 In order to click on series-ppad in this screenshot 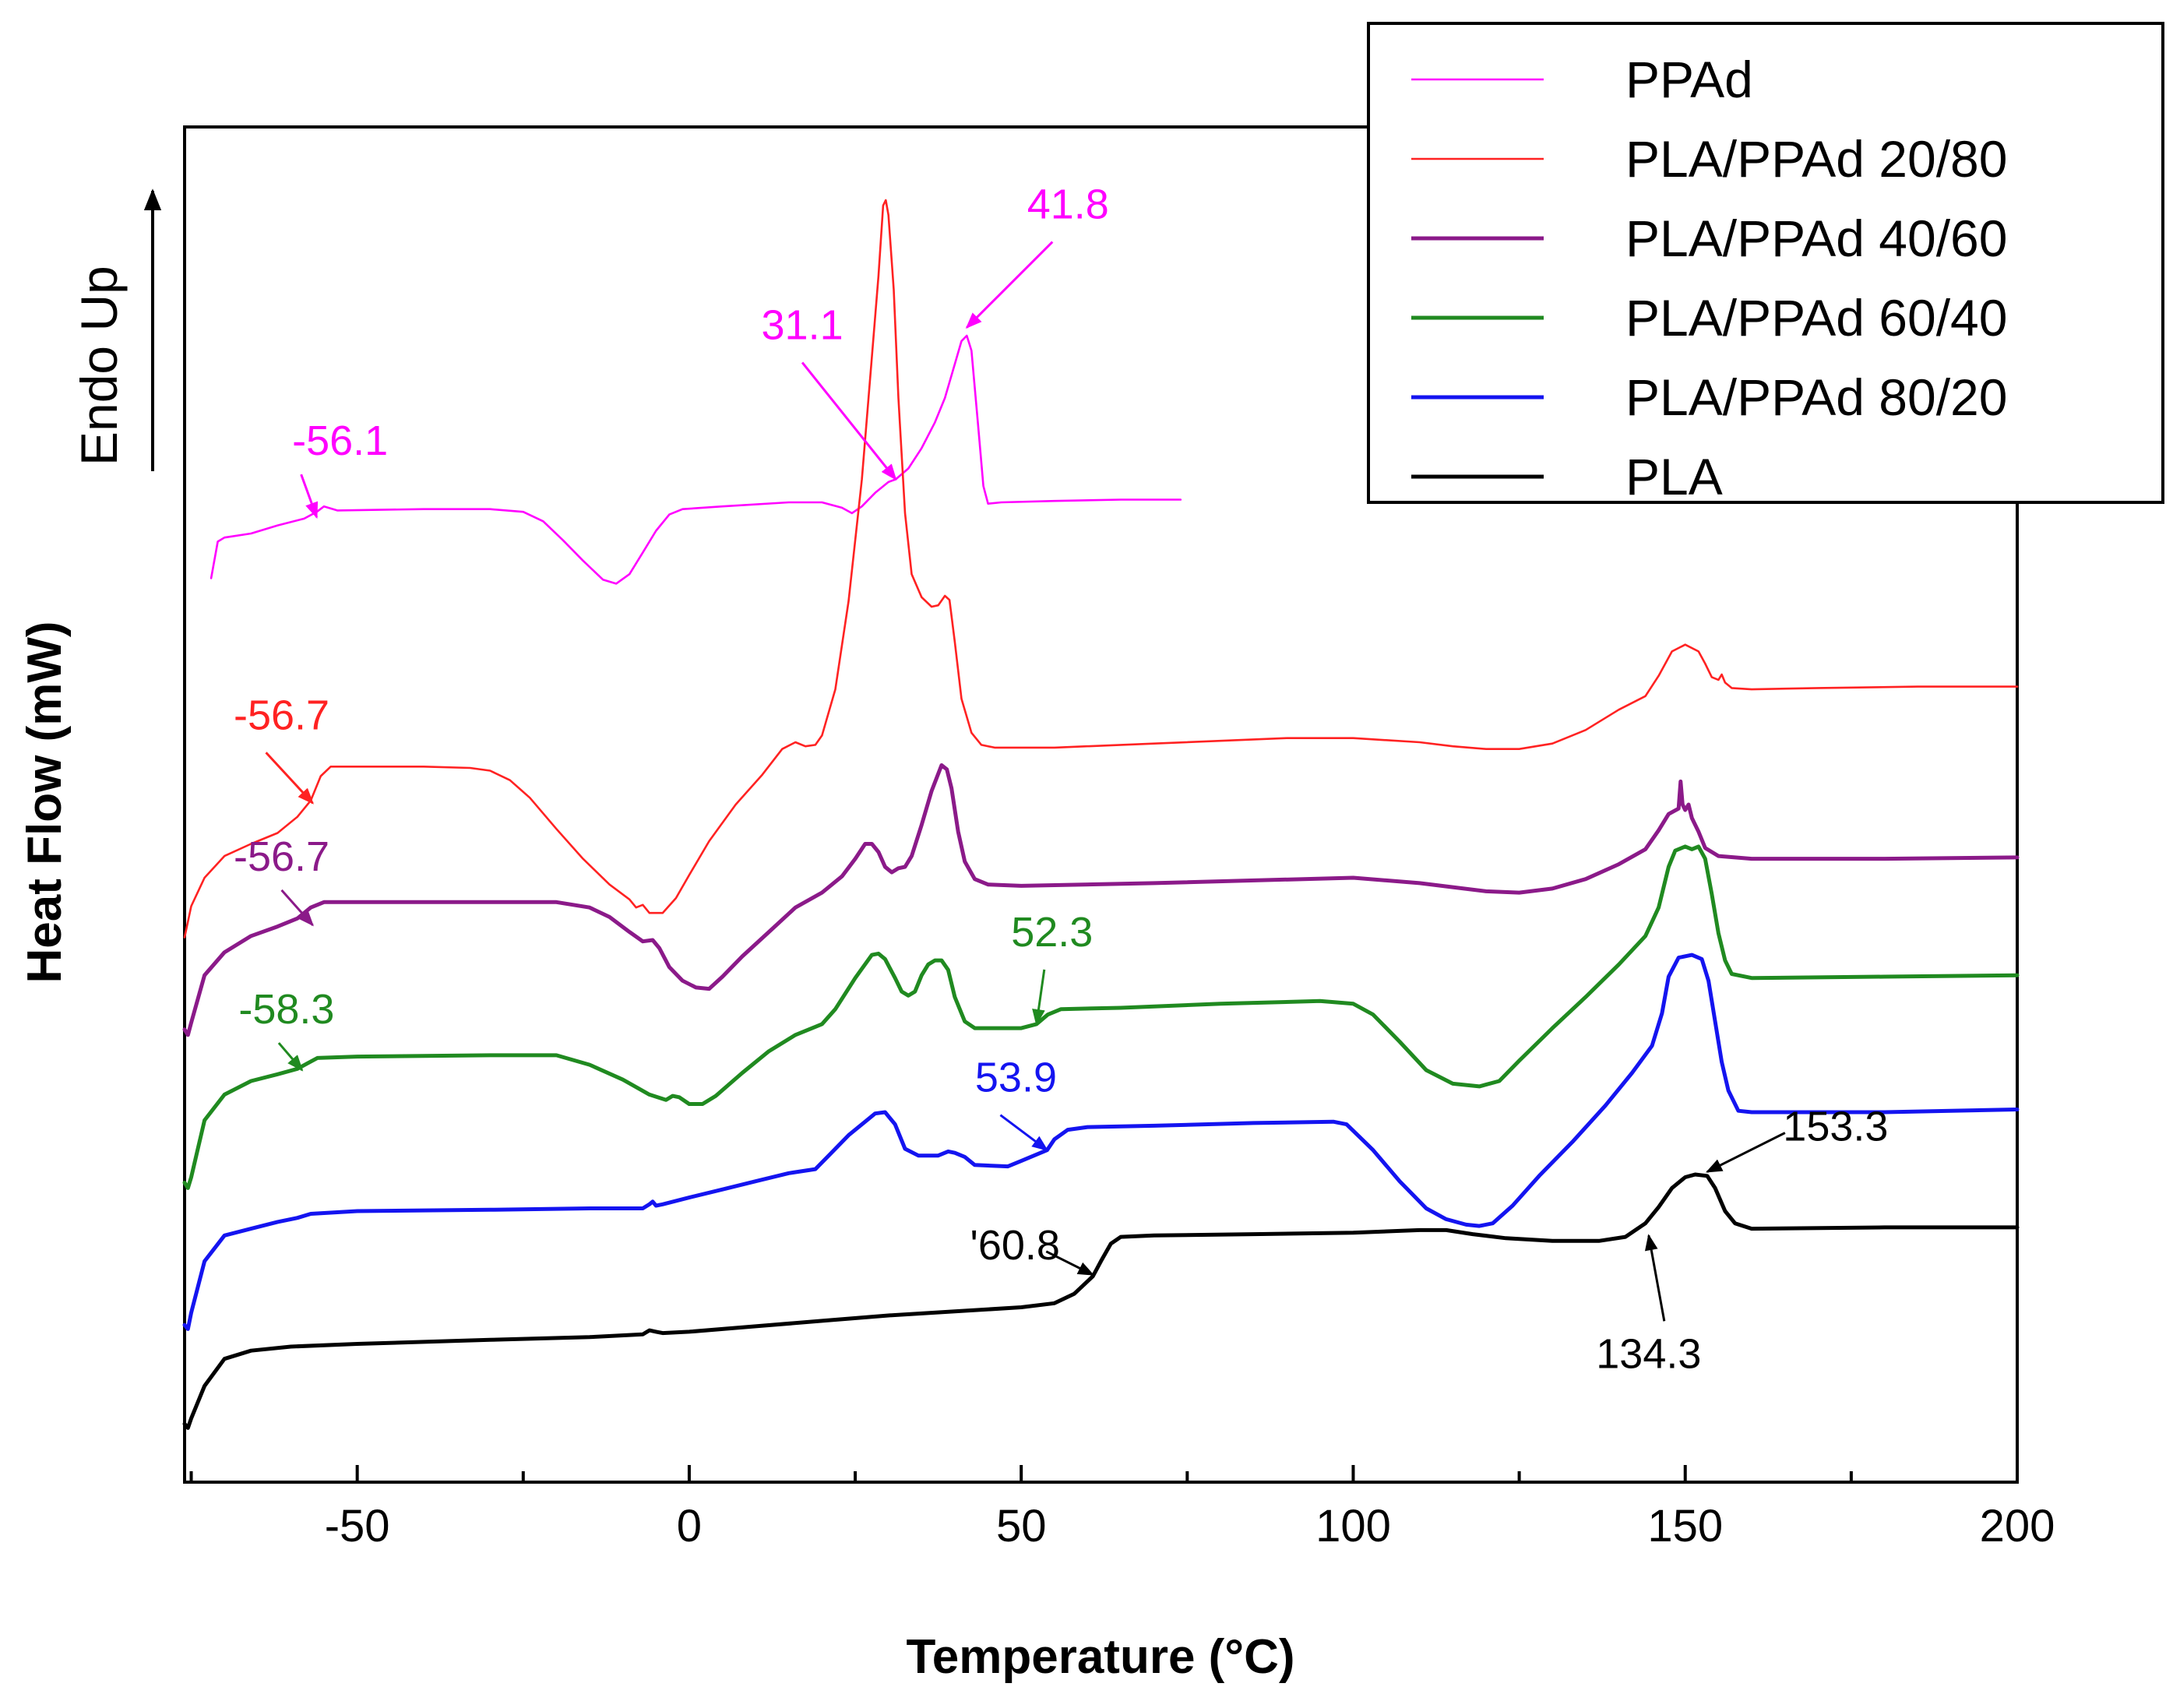, I will do `click(696, 460)`.